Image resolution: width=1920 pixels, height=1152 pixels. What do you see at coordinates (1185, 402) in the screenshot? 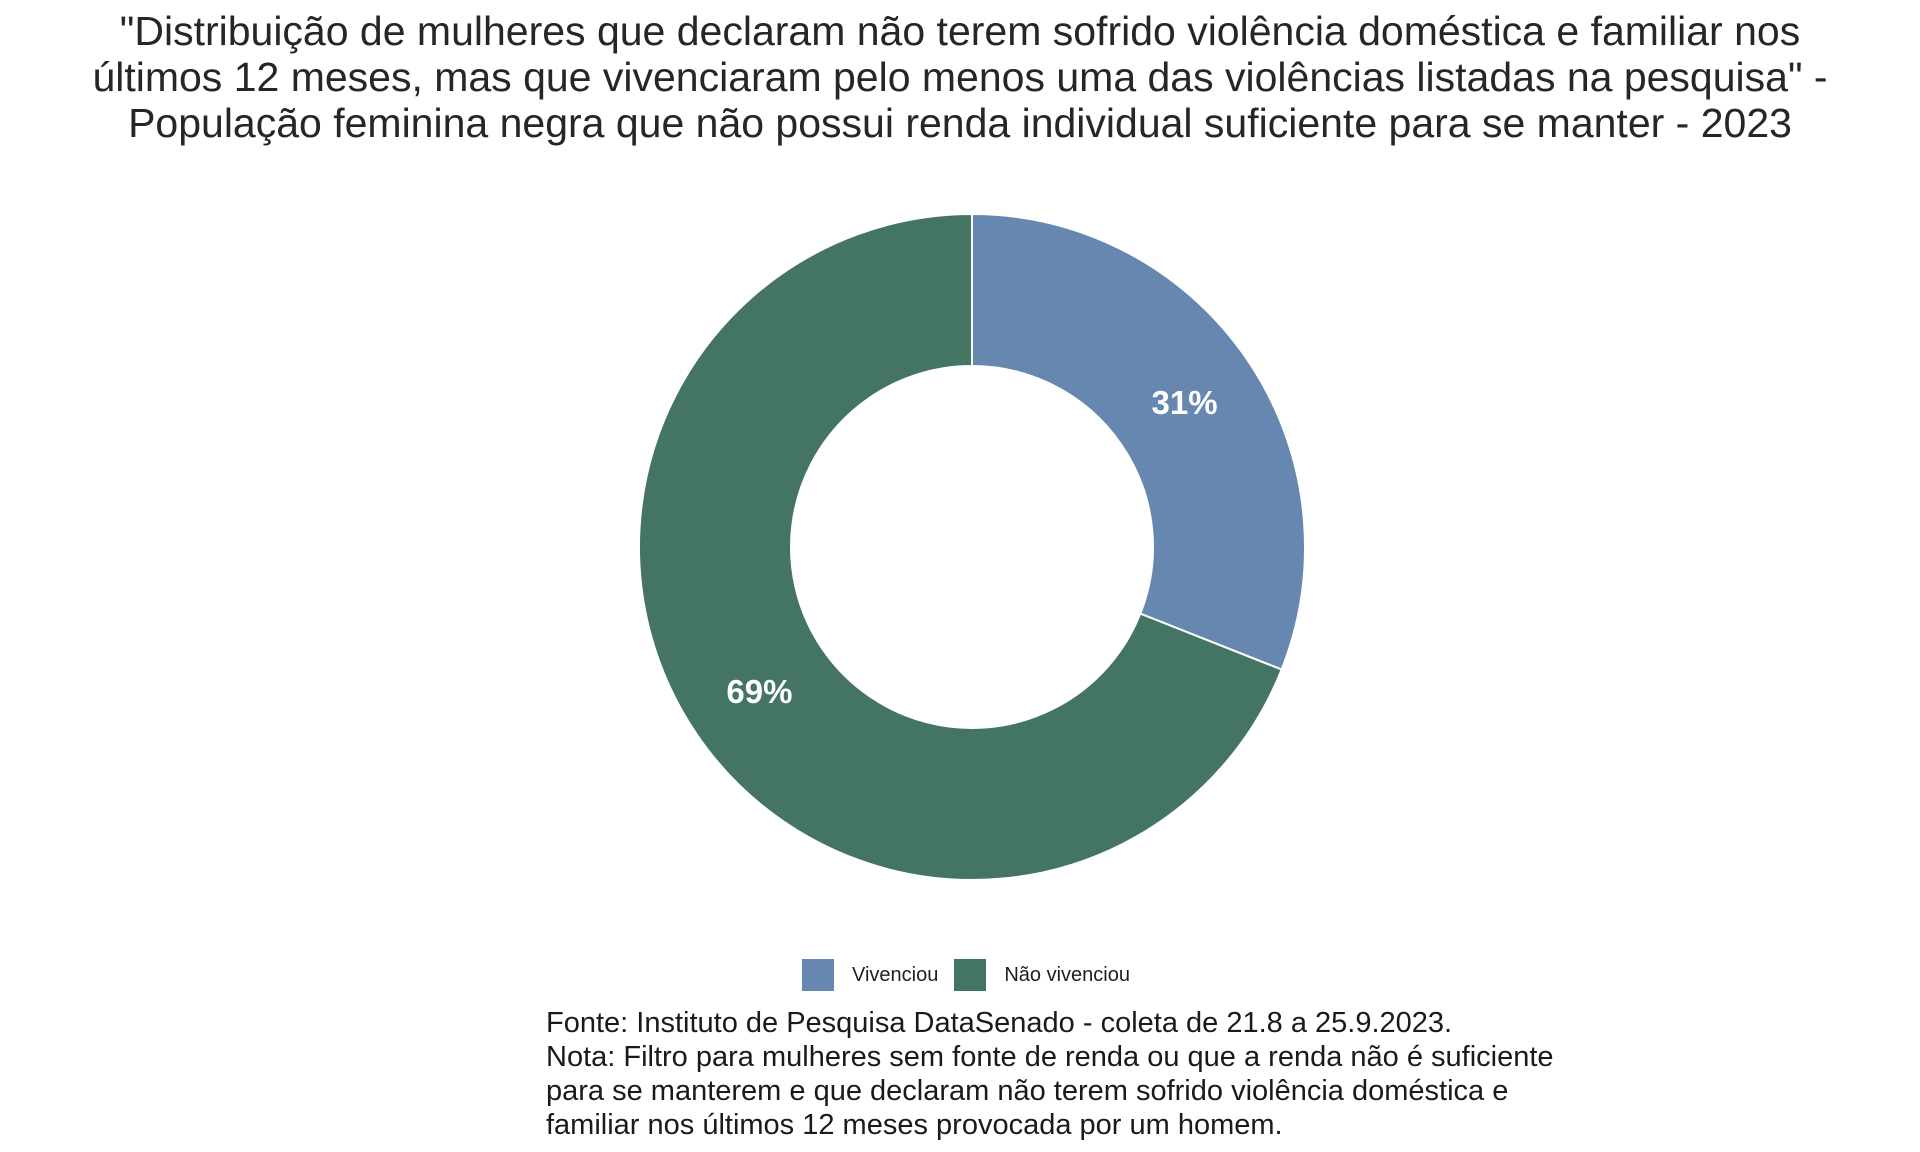
I see `slice-label-vivenciou: 31%` at bounding box center [1185, 402].